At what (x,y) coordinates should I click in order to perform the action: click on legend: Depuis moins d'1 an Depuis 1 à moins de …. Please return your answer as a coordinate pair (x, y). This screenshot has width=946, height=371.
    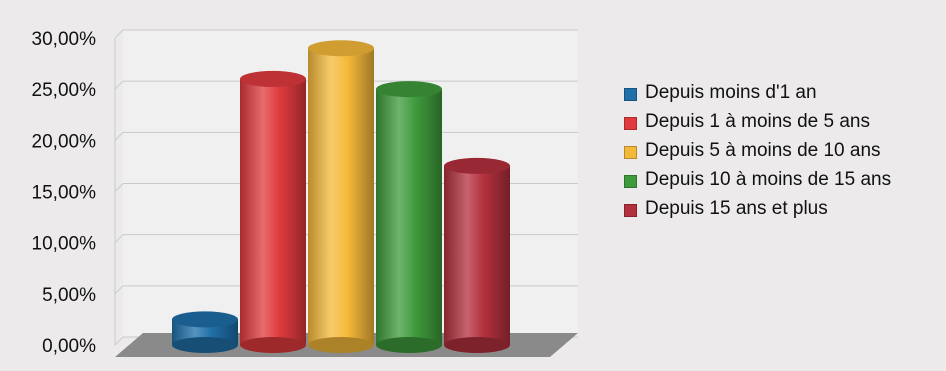
    Looking at the image, I should click on (784, 154).